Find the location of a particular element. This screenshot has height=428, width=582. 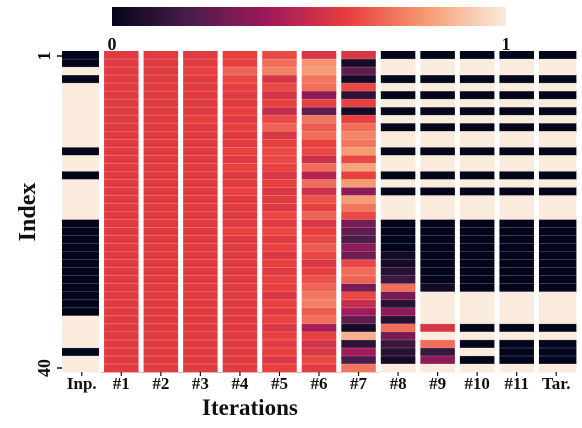

x-tick-label: Tar. is located at coordinates (556, 383).